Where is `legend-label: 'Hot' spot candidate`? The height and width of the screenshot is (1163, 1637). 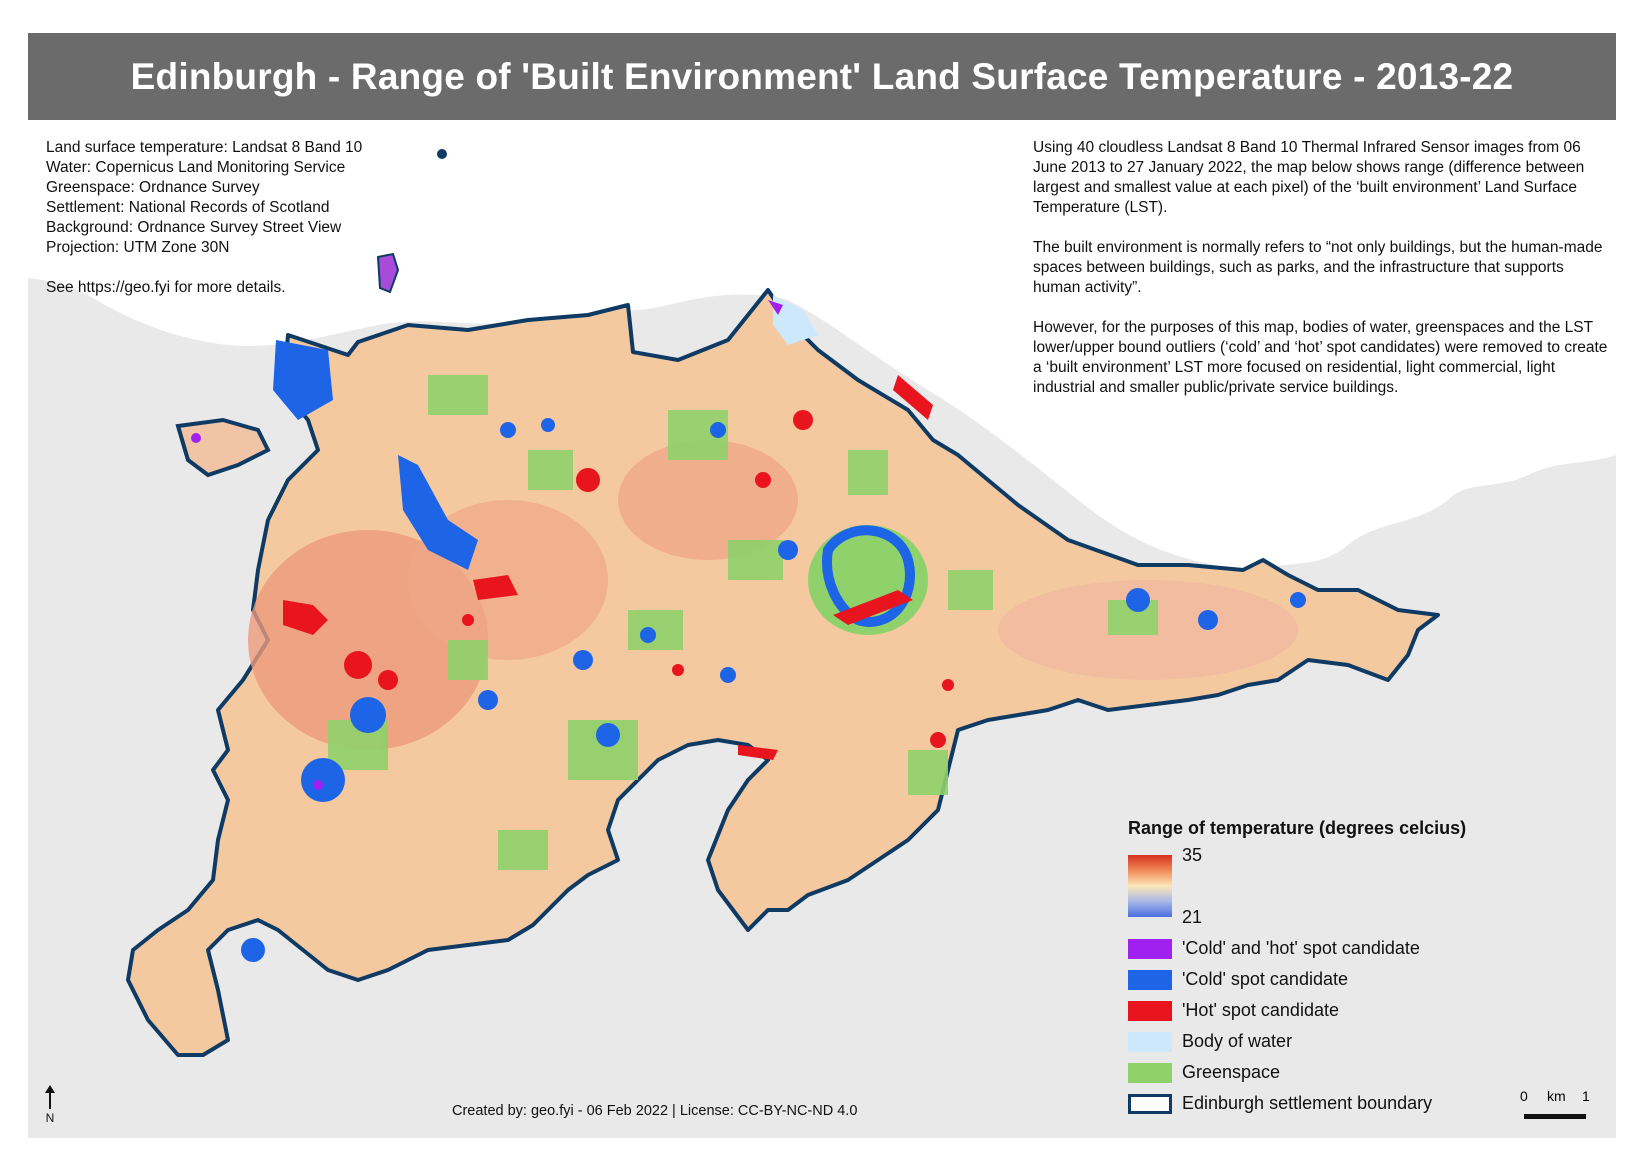 legend-label: 'Hot' spot candidate is located at coordinates (1260, 1010).